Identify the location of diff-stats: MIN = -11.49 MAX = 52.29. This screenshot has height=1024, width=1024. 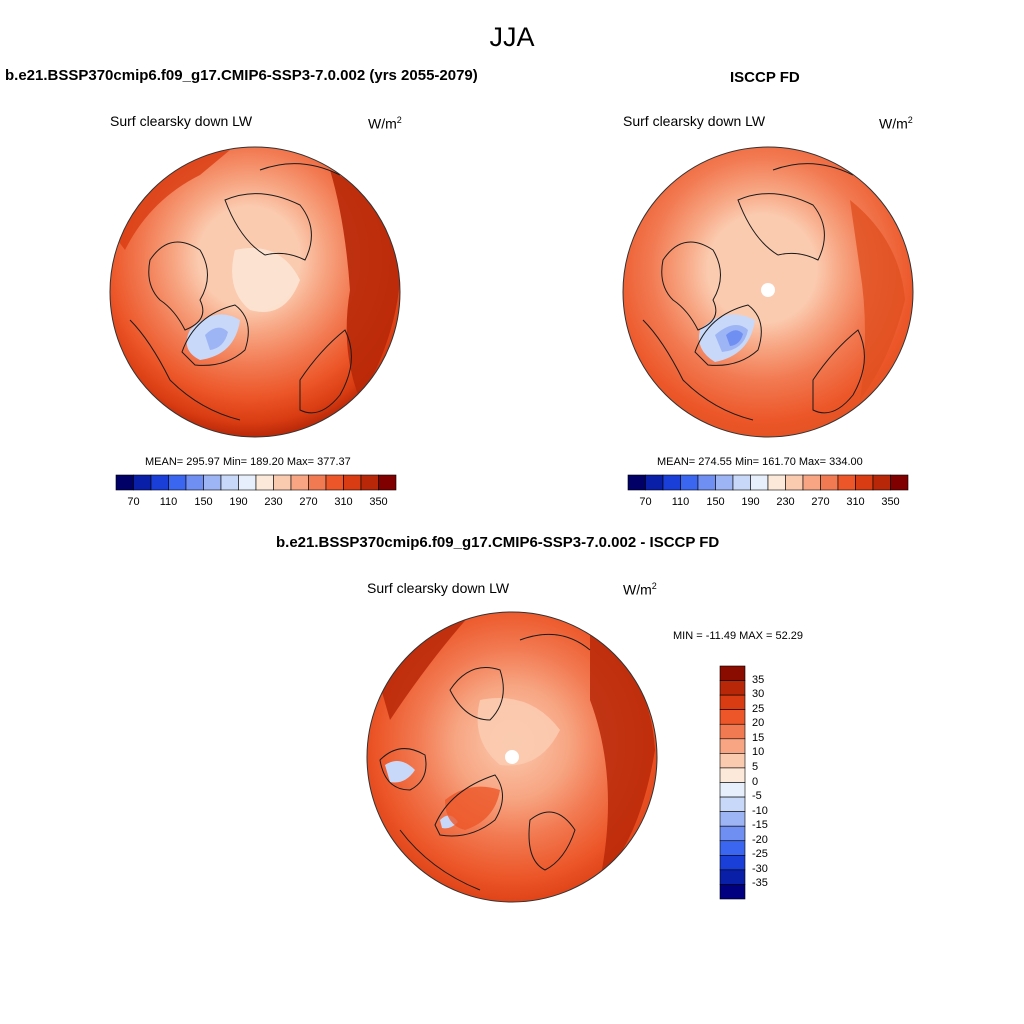
(738, 636).